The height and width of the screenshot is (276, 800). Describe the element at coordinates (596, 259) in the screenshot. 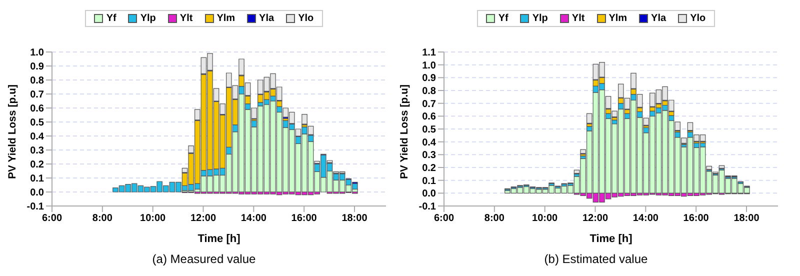

I see `text: (b) Estimated value` at that location.